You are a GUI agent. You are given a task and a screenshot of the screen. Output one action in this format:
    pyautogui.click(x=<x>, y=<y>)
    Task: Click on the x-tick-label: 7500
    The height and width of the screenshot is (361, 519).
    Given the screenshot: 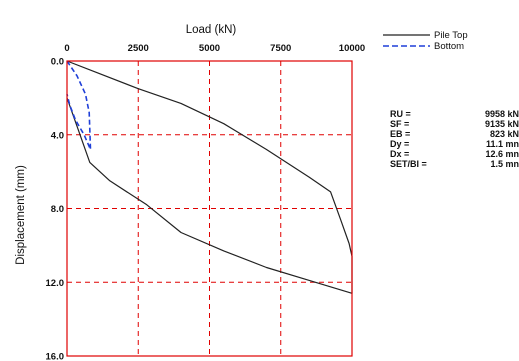 What is the action you would take?
    pyautogui.click(x=280, y=48)
    